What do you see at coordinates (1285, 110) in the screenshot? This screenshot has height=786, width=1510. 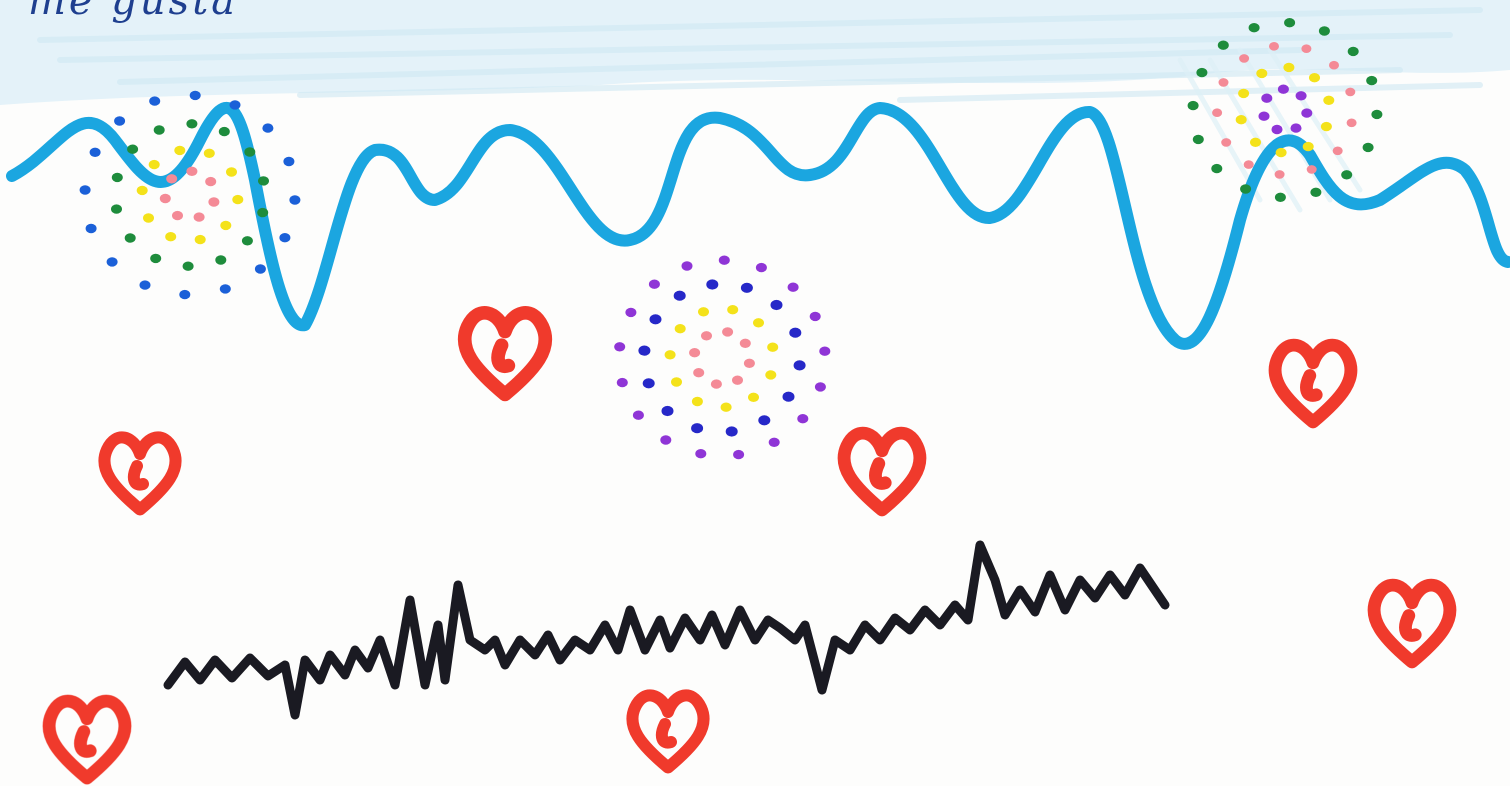 I see `firework-dots-right` at bounding box center [1285, 110].